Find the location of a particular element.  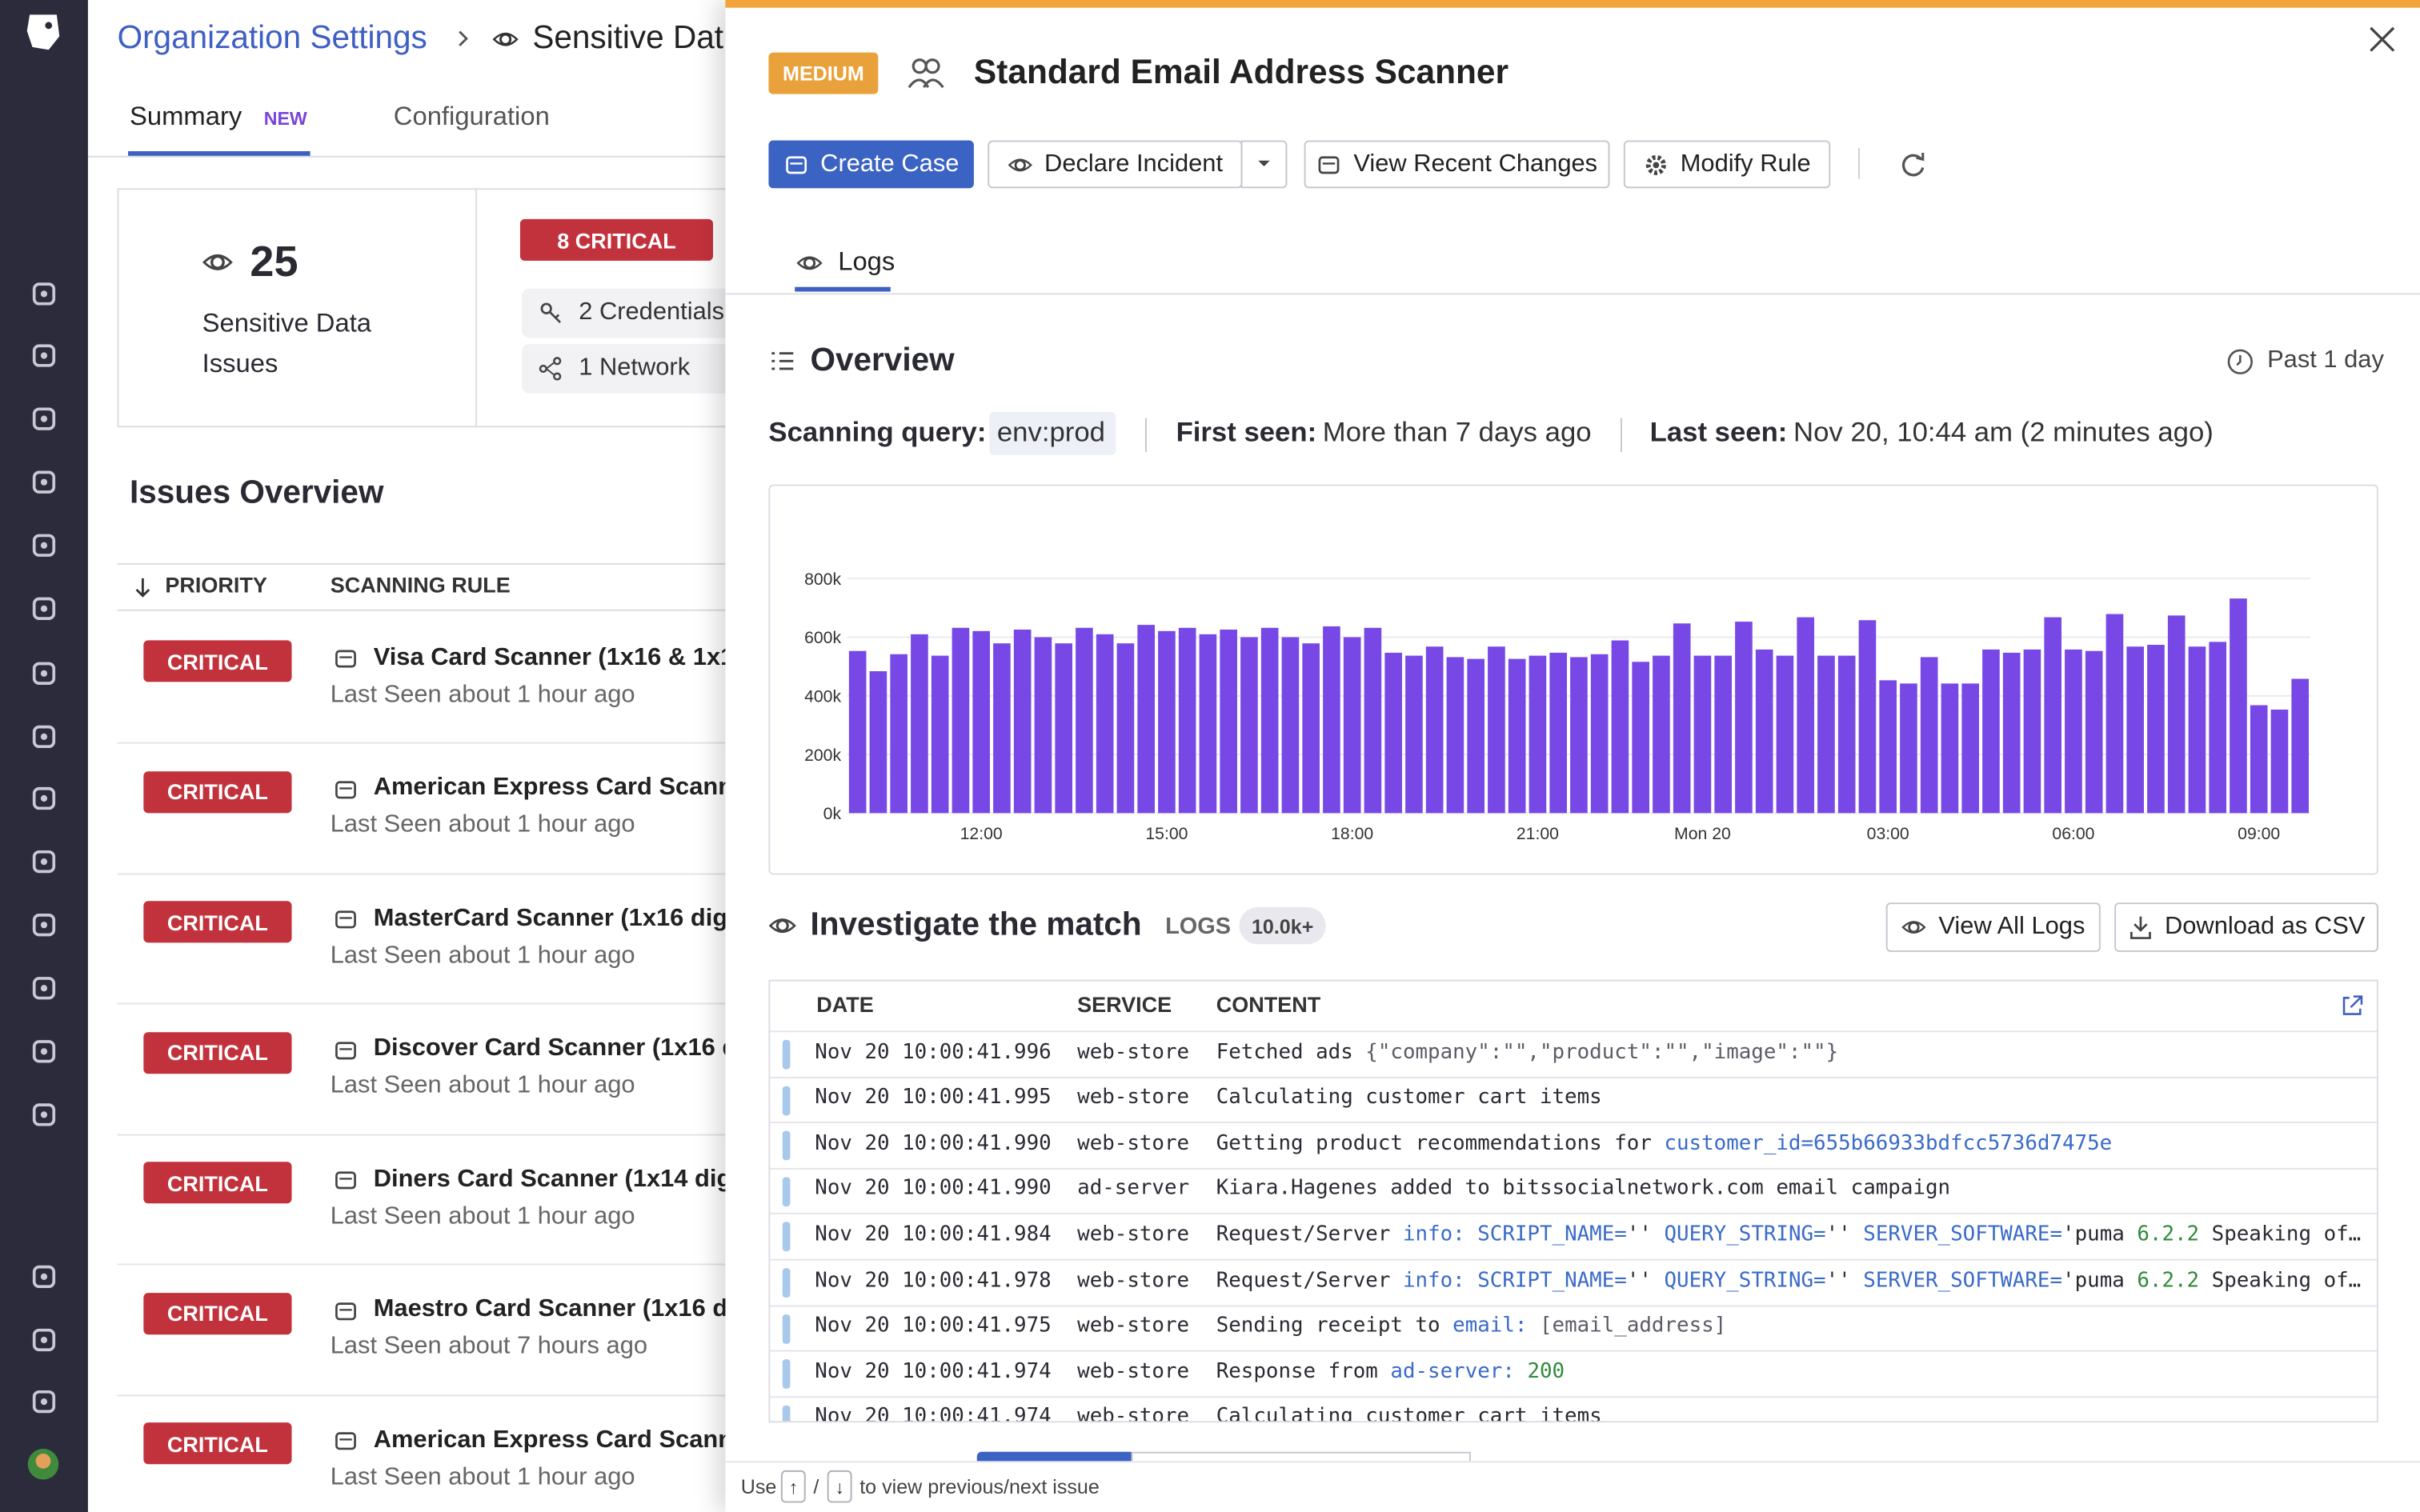

log-content-part: Calculating customer cart items is located at coordinates (1409, 1098).